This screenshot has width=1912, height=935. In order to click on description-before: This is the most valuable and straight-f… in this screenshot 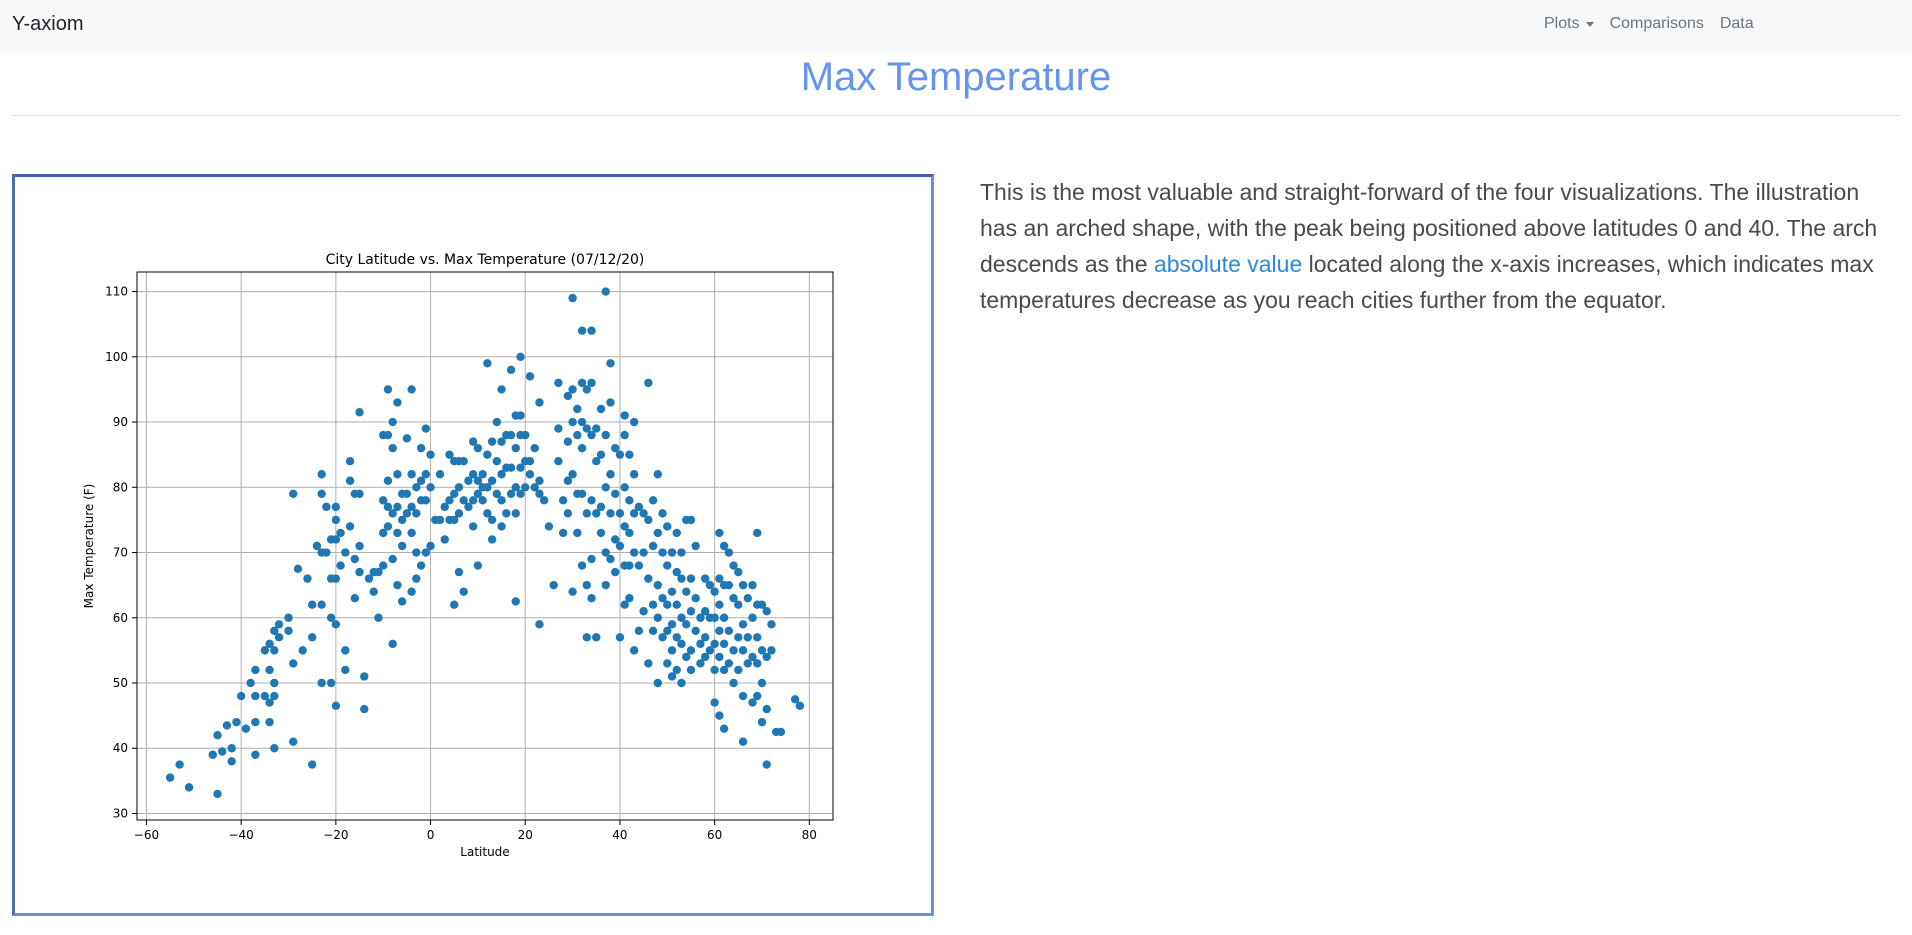, I will do `click(1429, 228)`.